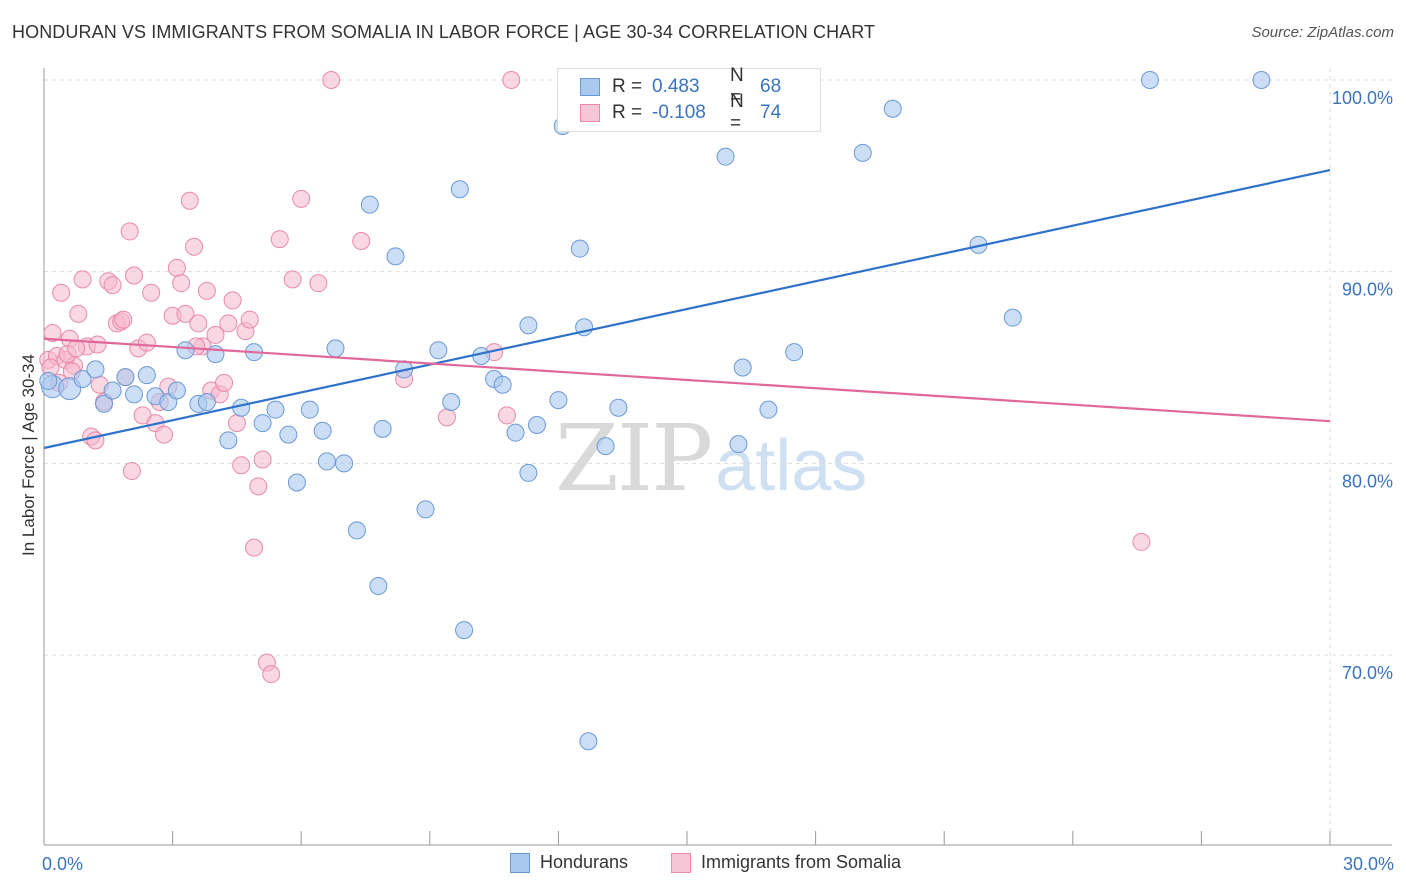 The width and height of the screenshot is (1406, 892). Describe the element at coordinates (679, 112) in the screenshot. I see `r-value: -0.108` at that location.